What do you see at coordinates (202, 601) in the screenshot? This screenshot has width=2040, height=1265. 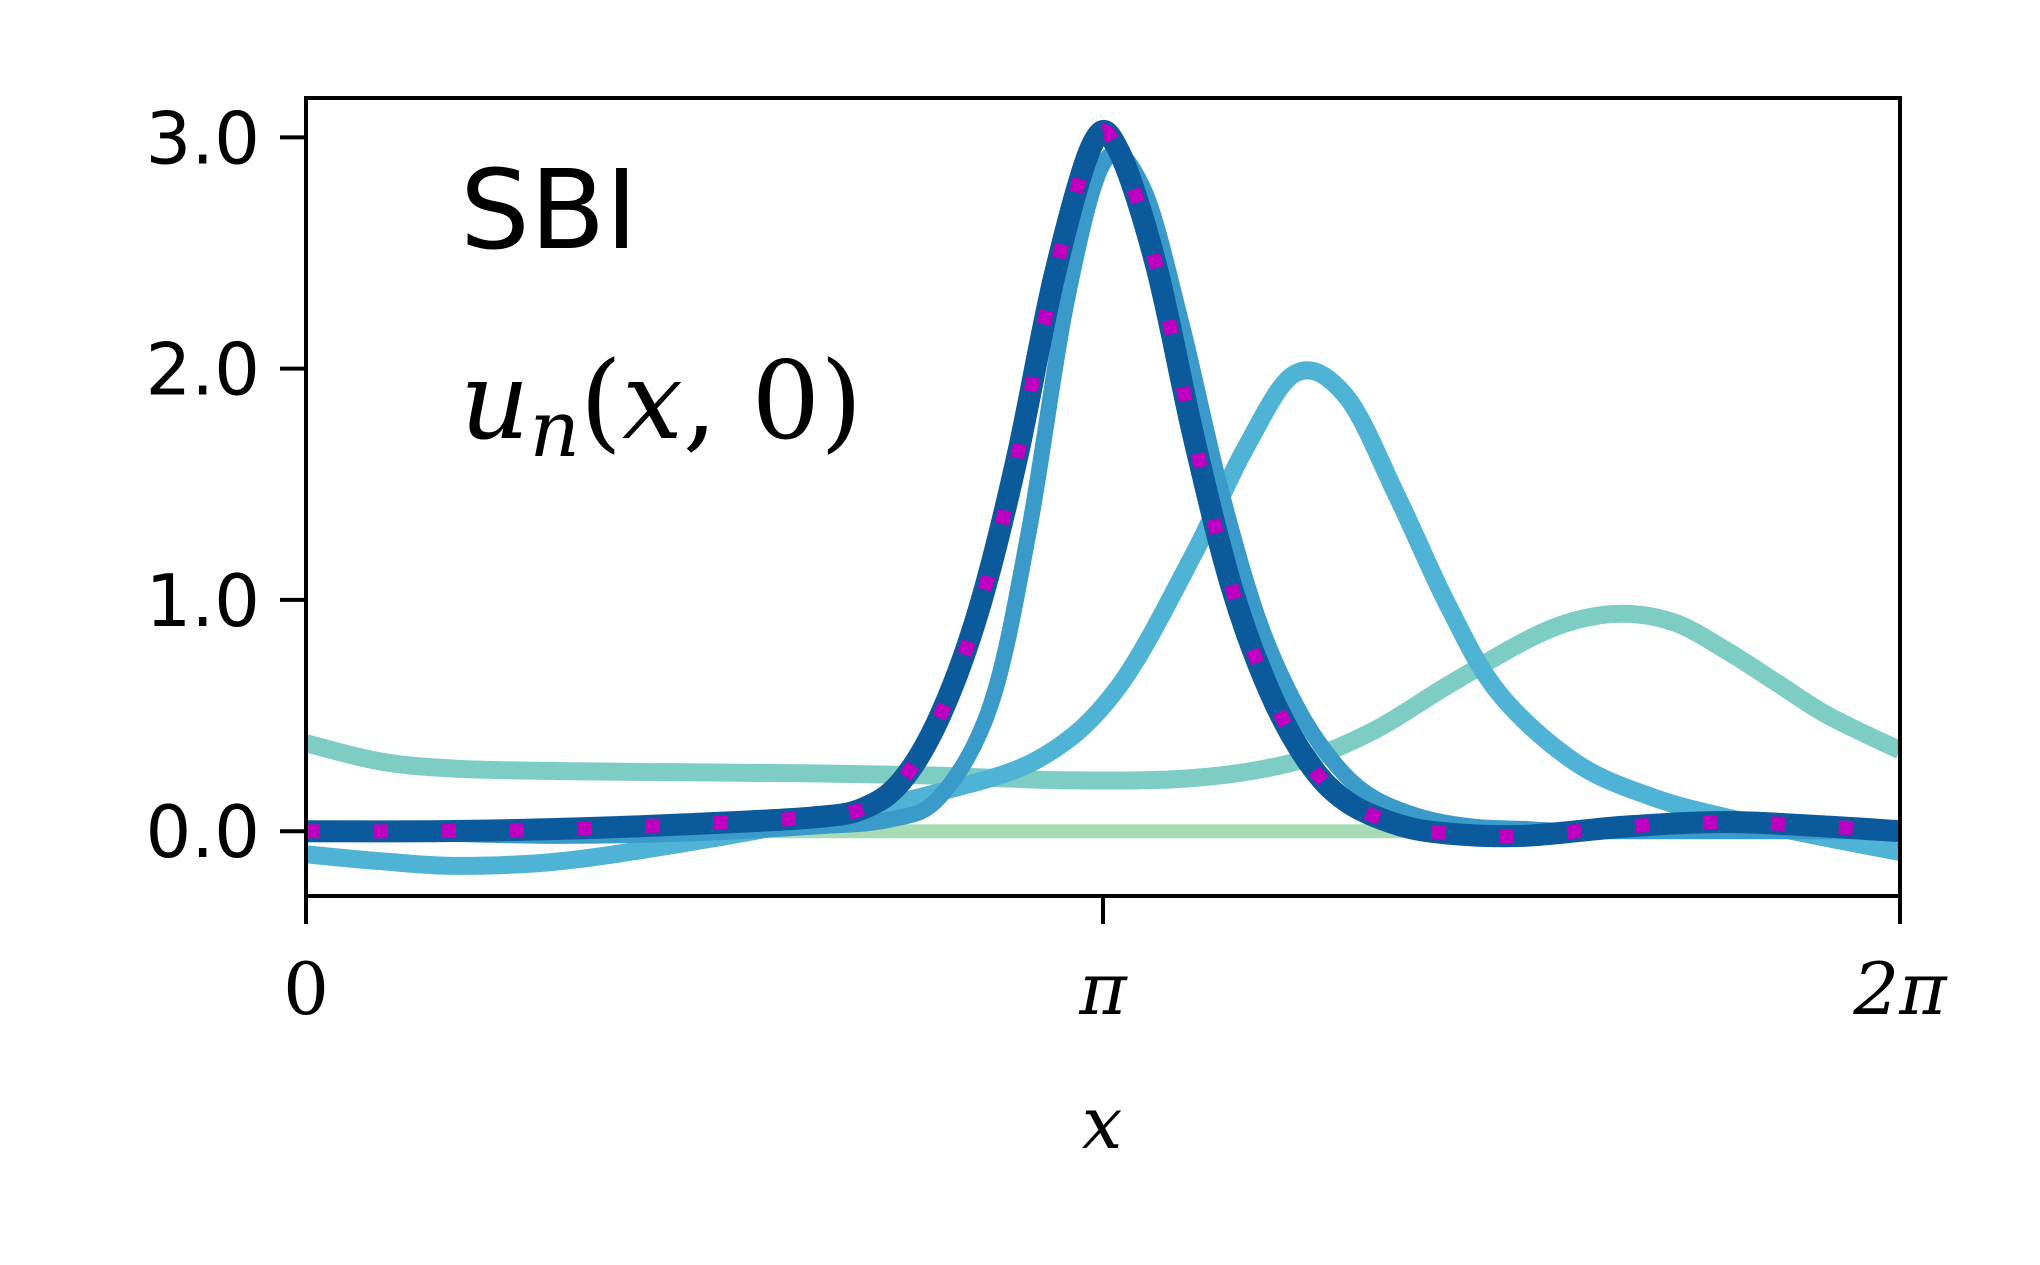 I see `y-tick-label: 1.0` at bounding box center [202, 601].